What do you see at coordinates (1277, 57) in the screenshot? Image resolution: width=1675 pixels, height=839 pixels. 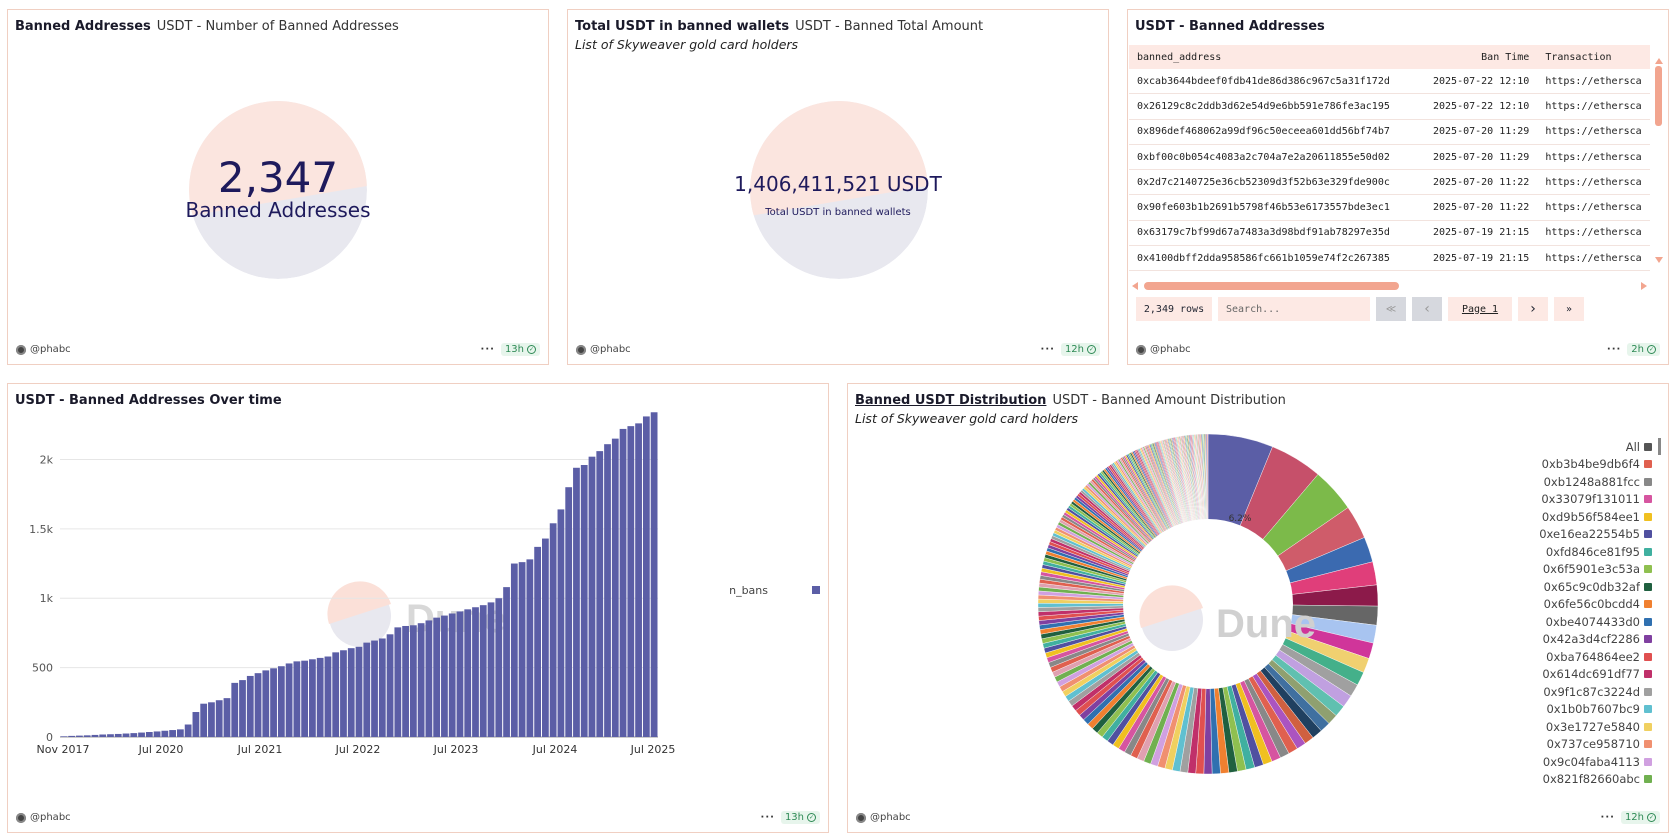 I see `column-header-banned-address: banned_address` at bounding box center [1277, 57].